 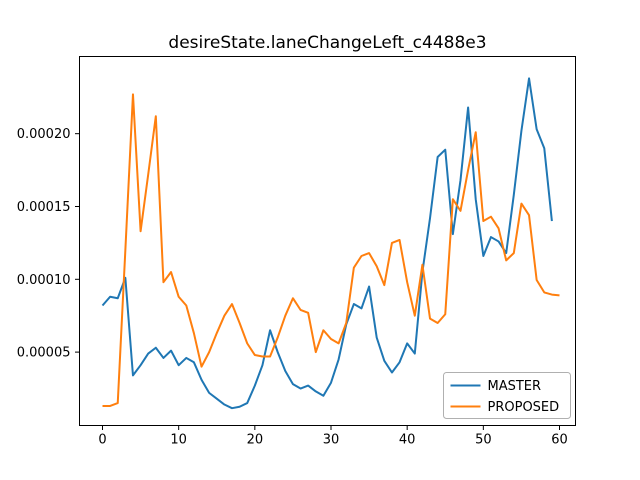 What do you see at coordinates (44, 353) in the screenshot?
I see `y-tick-label: 0.00005` at bounding box center [44, 353].